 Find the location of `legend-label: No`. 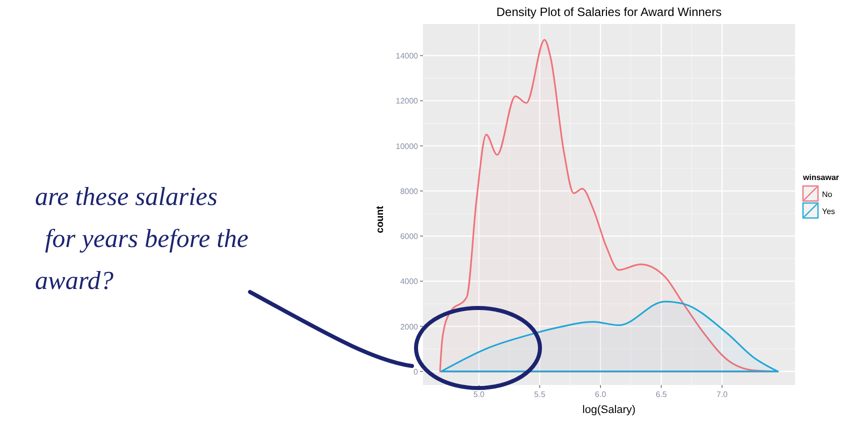

legend-label: No is located at coordinates (827, 194).